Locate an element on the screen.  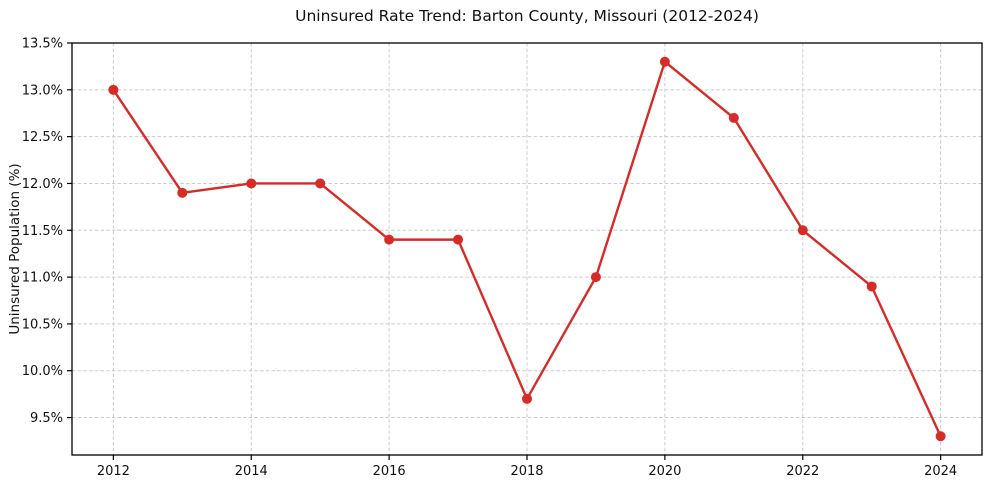
x-tick-label: 2020 is located at coordinates (664, 471).